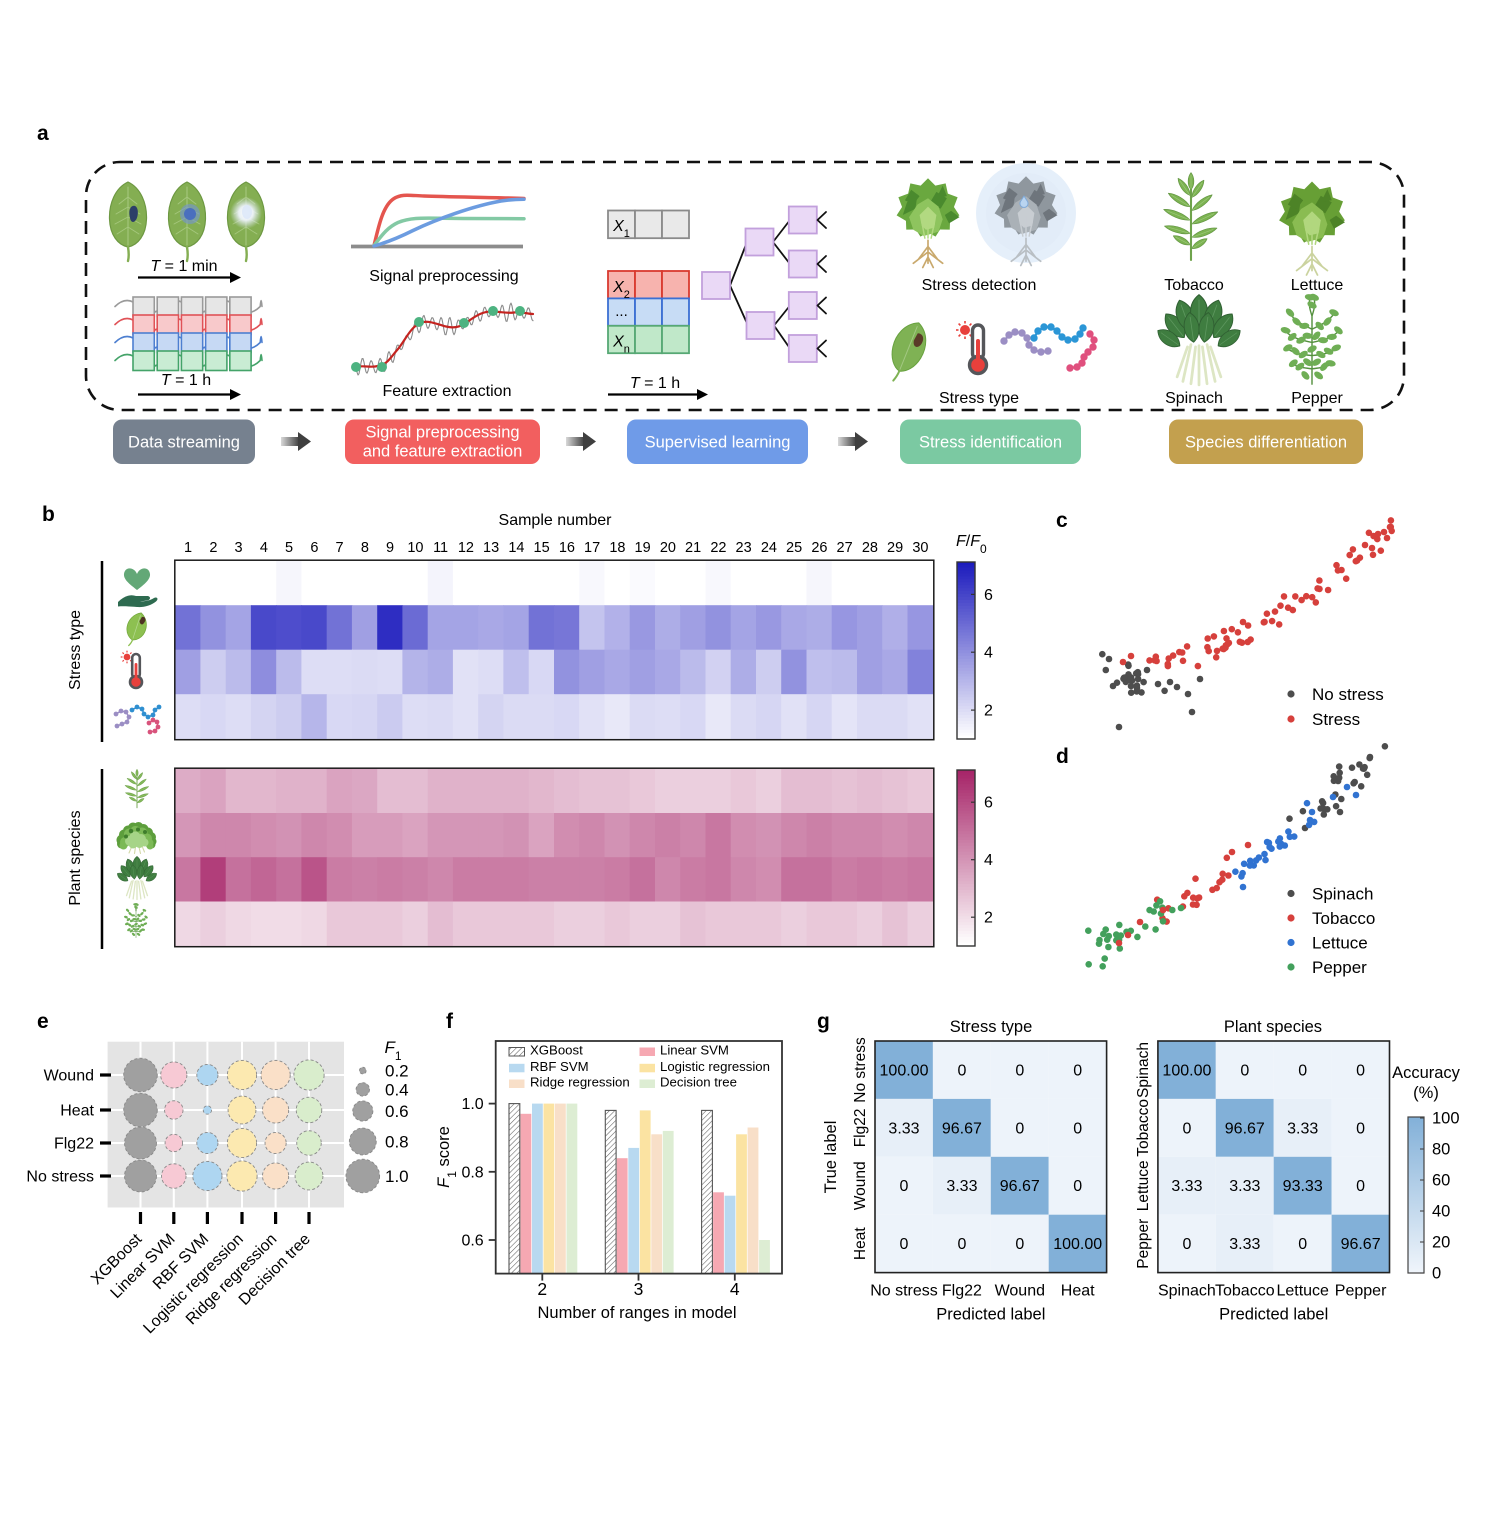  What do you see at coordinates (621, 290) in the screenshot?
I see `svg-text: X2` at bounding box center [621, 290].